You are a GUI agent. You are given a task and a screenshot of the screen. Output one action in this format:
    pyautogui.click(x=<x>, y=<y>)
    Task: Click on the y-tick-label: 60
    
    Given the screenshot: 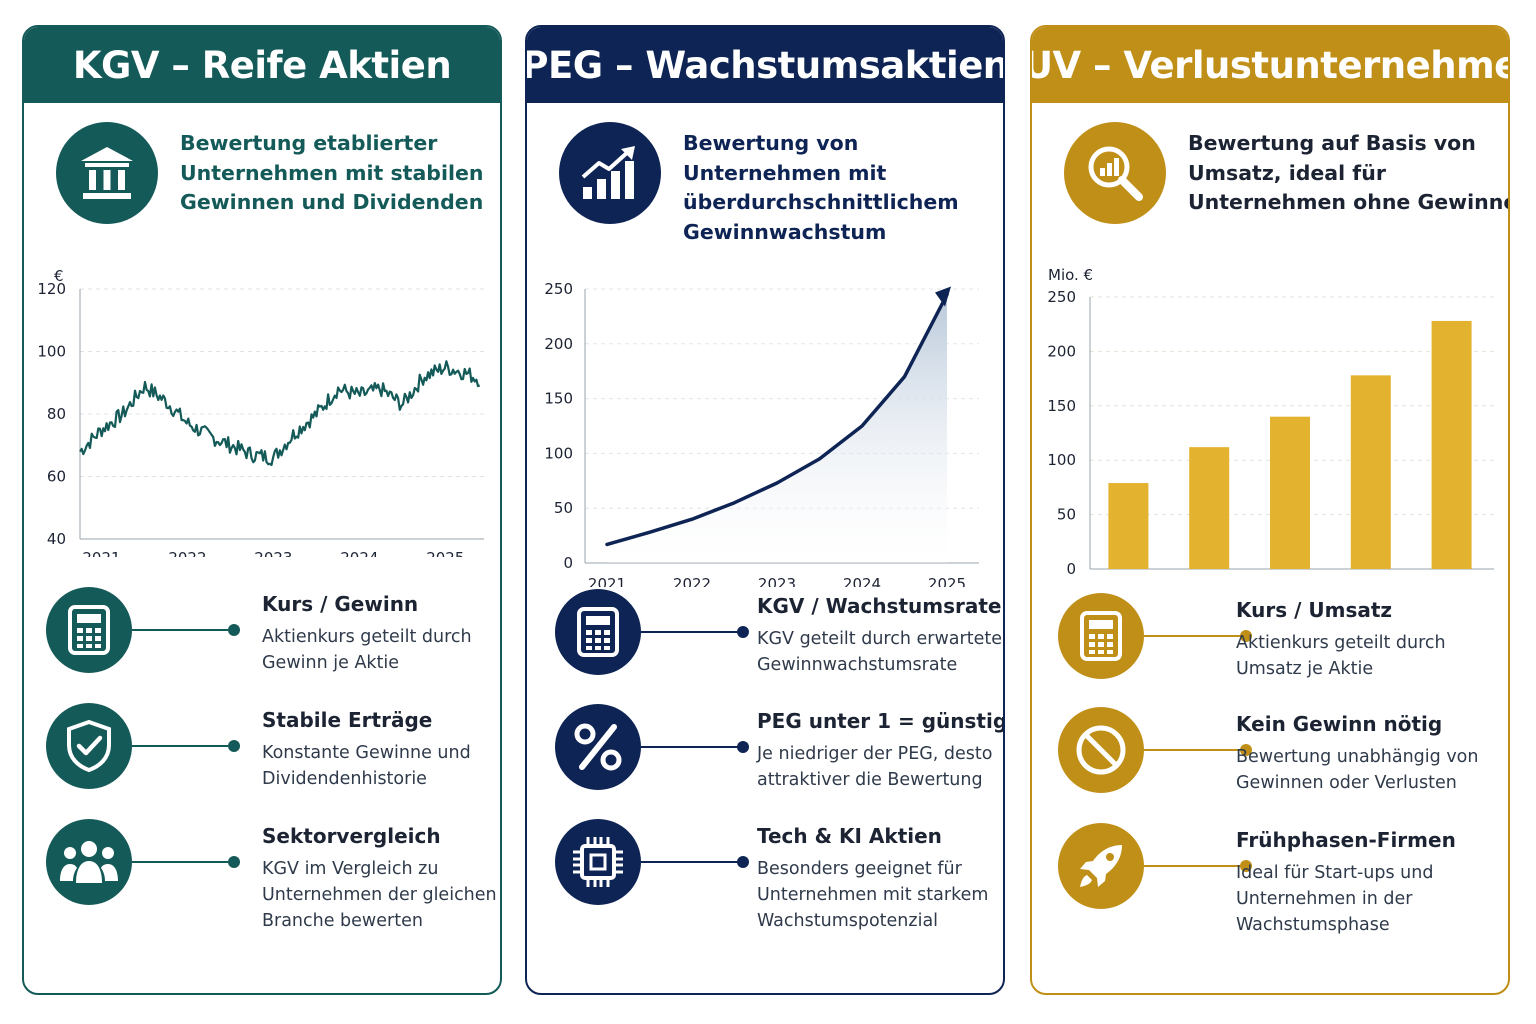 What is the action you would take?
    pyautogui.click(x=56, y=477)
    